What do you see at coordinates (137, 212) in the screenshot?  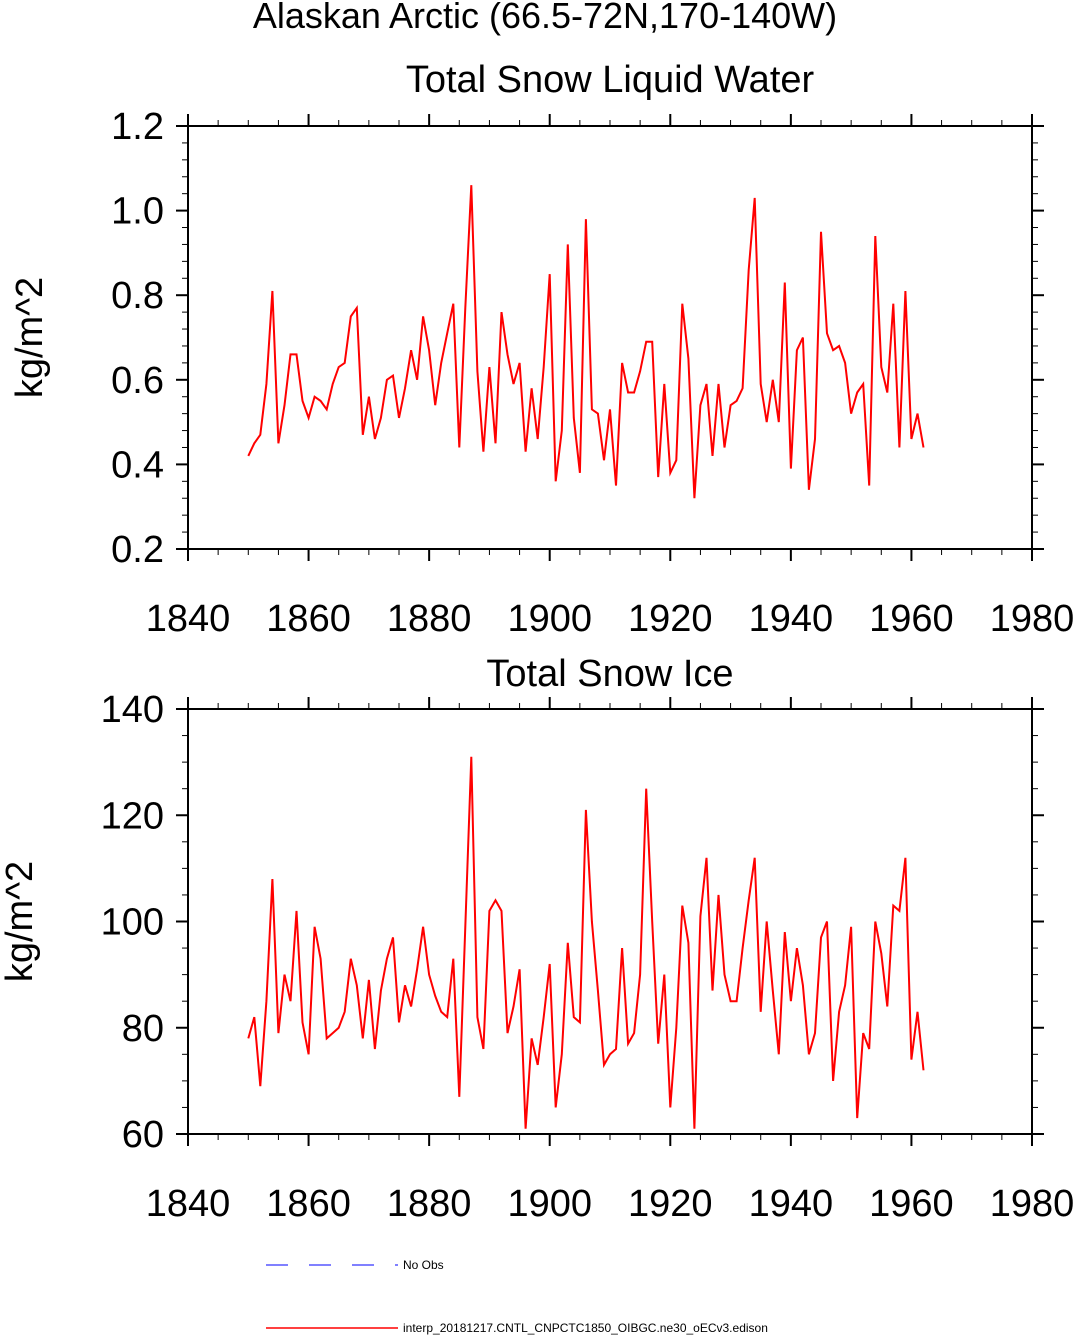 I see `y-tick-label: 1.0` at bounding box center [137, 212].